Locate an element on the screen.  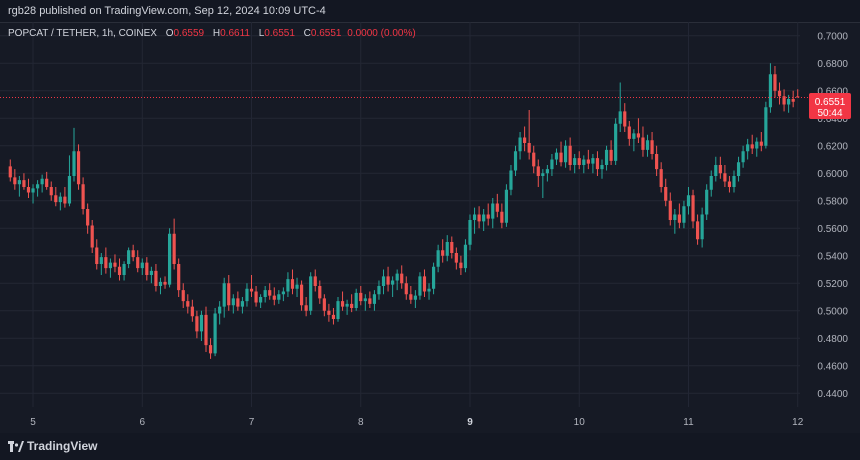
y-tick-label: 0.6800 is located at coordinates (832, 64).